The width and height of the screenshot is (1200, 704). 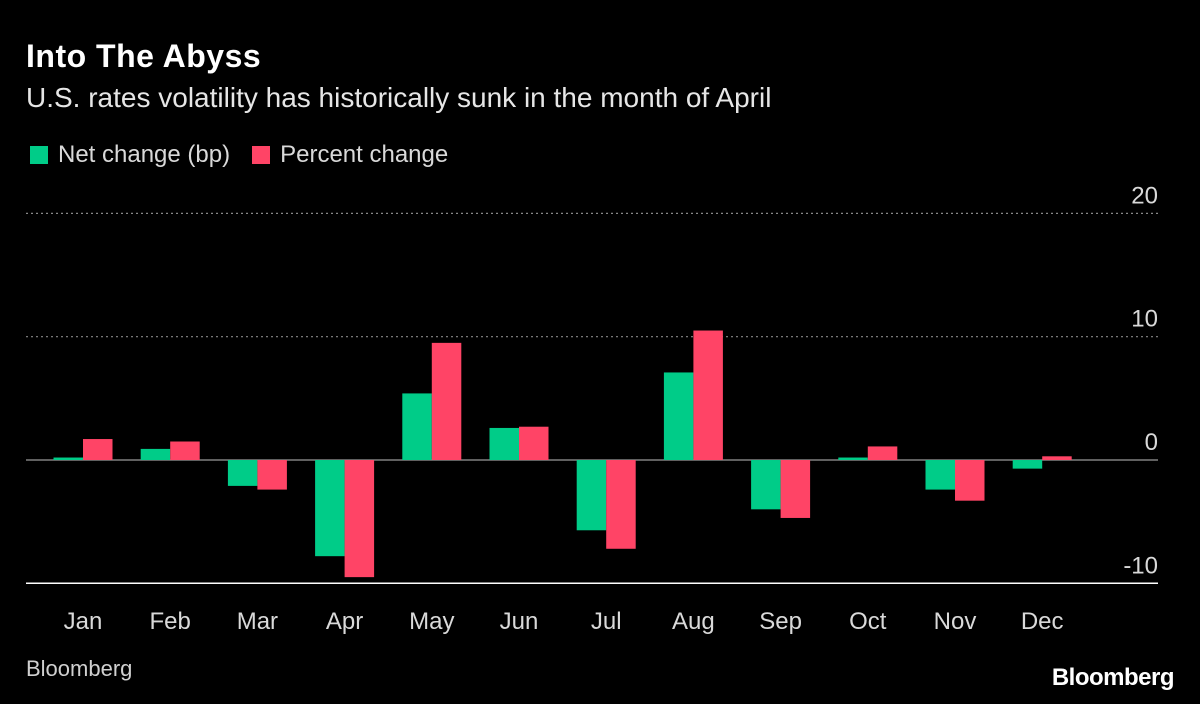 What do you see at coordinates (83, 621) in the screenshot?
I see `x-tick-label: Jan` at bounding box center [83, 621].